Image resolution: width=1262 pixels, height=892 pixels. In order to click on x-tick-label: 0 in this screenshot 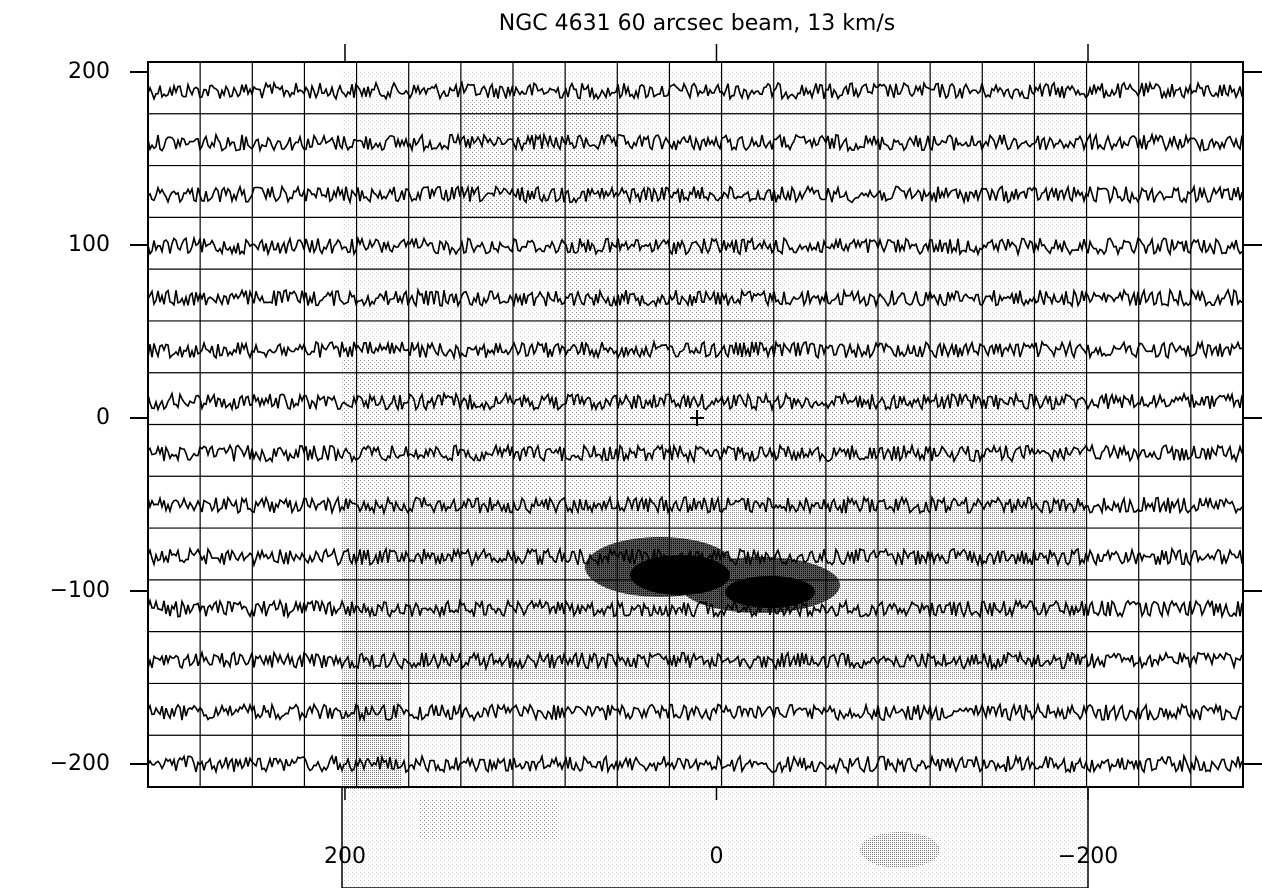, I will do `click(716, 856)`.